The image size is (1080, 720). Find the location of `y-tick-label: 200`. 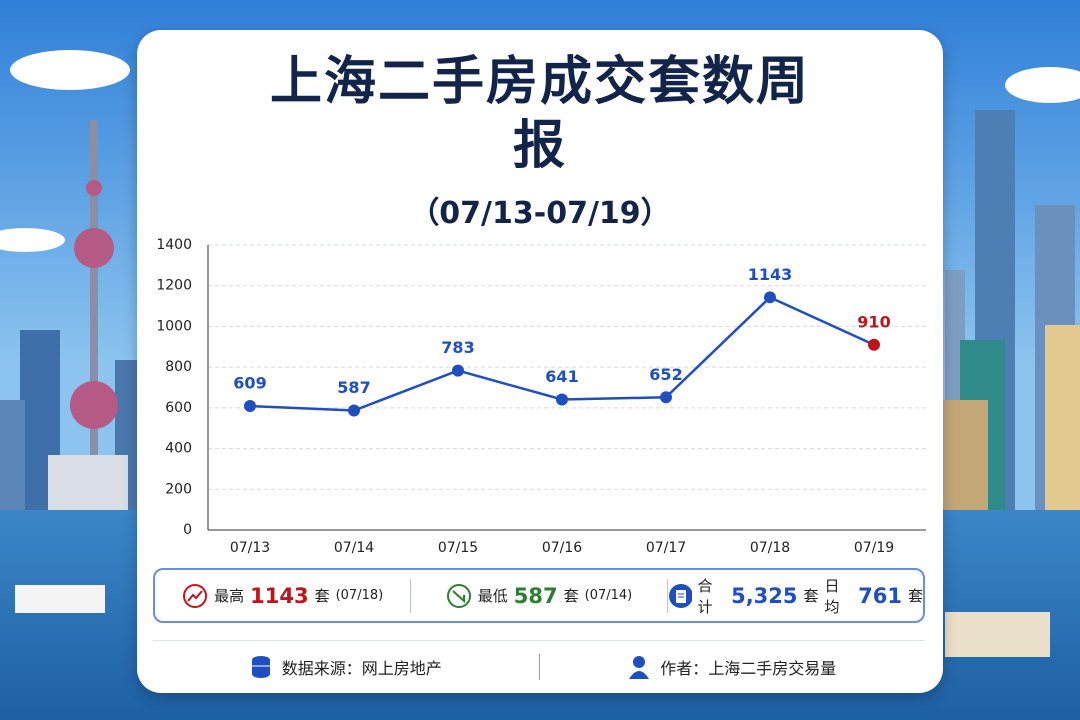

y-tick-label: 200 is located at coordinates (178, 489).